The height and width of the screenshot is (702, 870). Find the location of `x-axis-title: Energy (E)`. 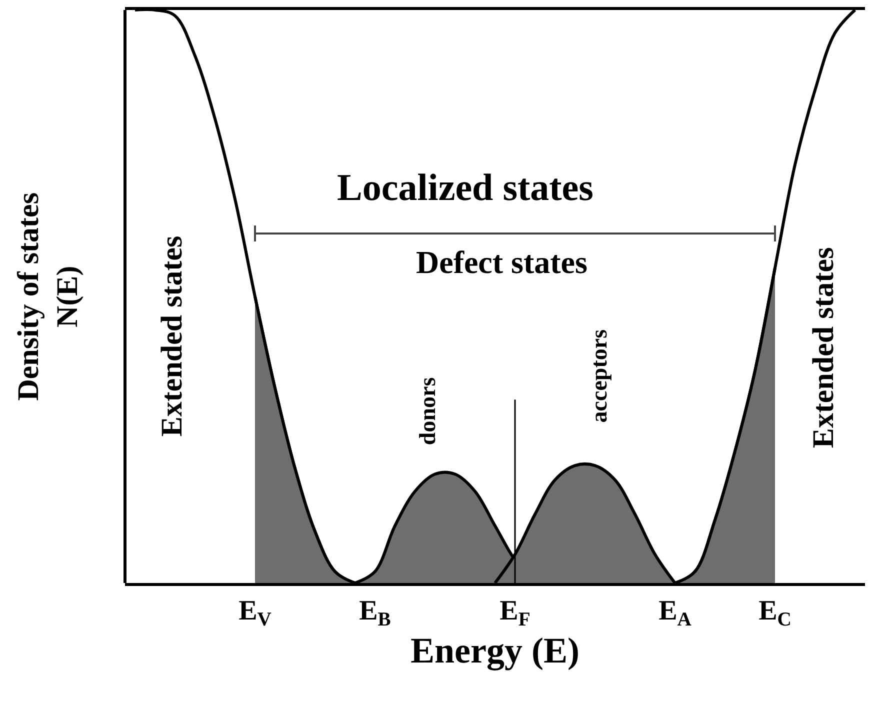

x-axis-title: Energy (E) is located at coordinates (495, 650).